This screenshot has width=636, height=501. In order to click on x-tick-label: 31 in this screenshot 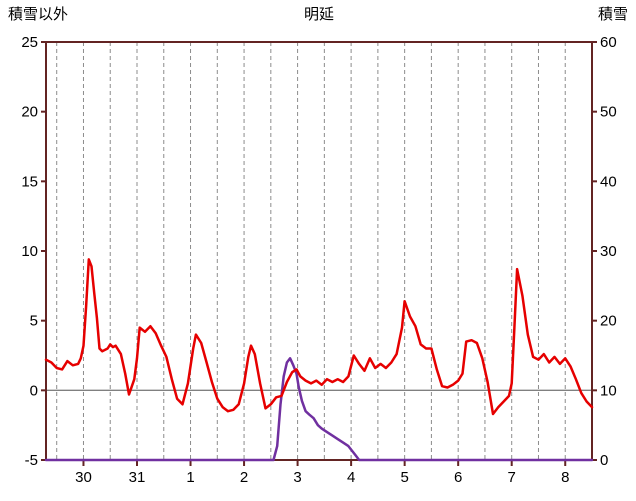, I will do `click(137, 477)`.